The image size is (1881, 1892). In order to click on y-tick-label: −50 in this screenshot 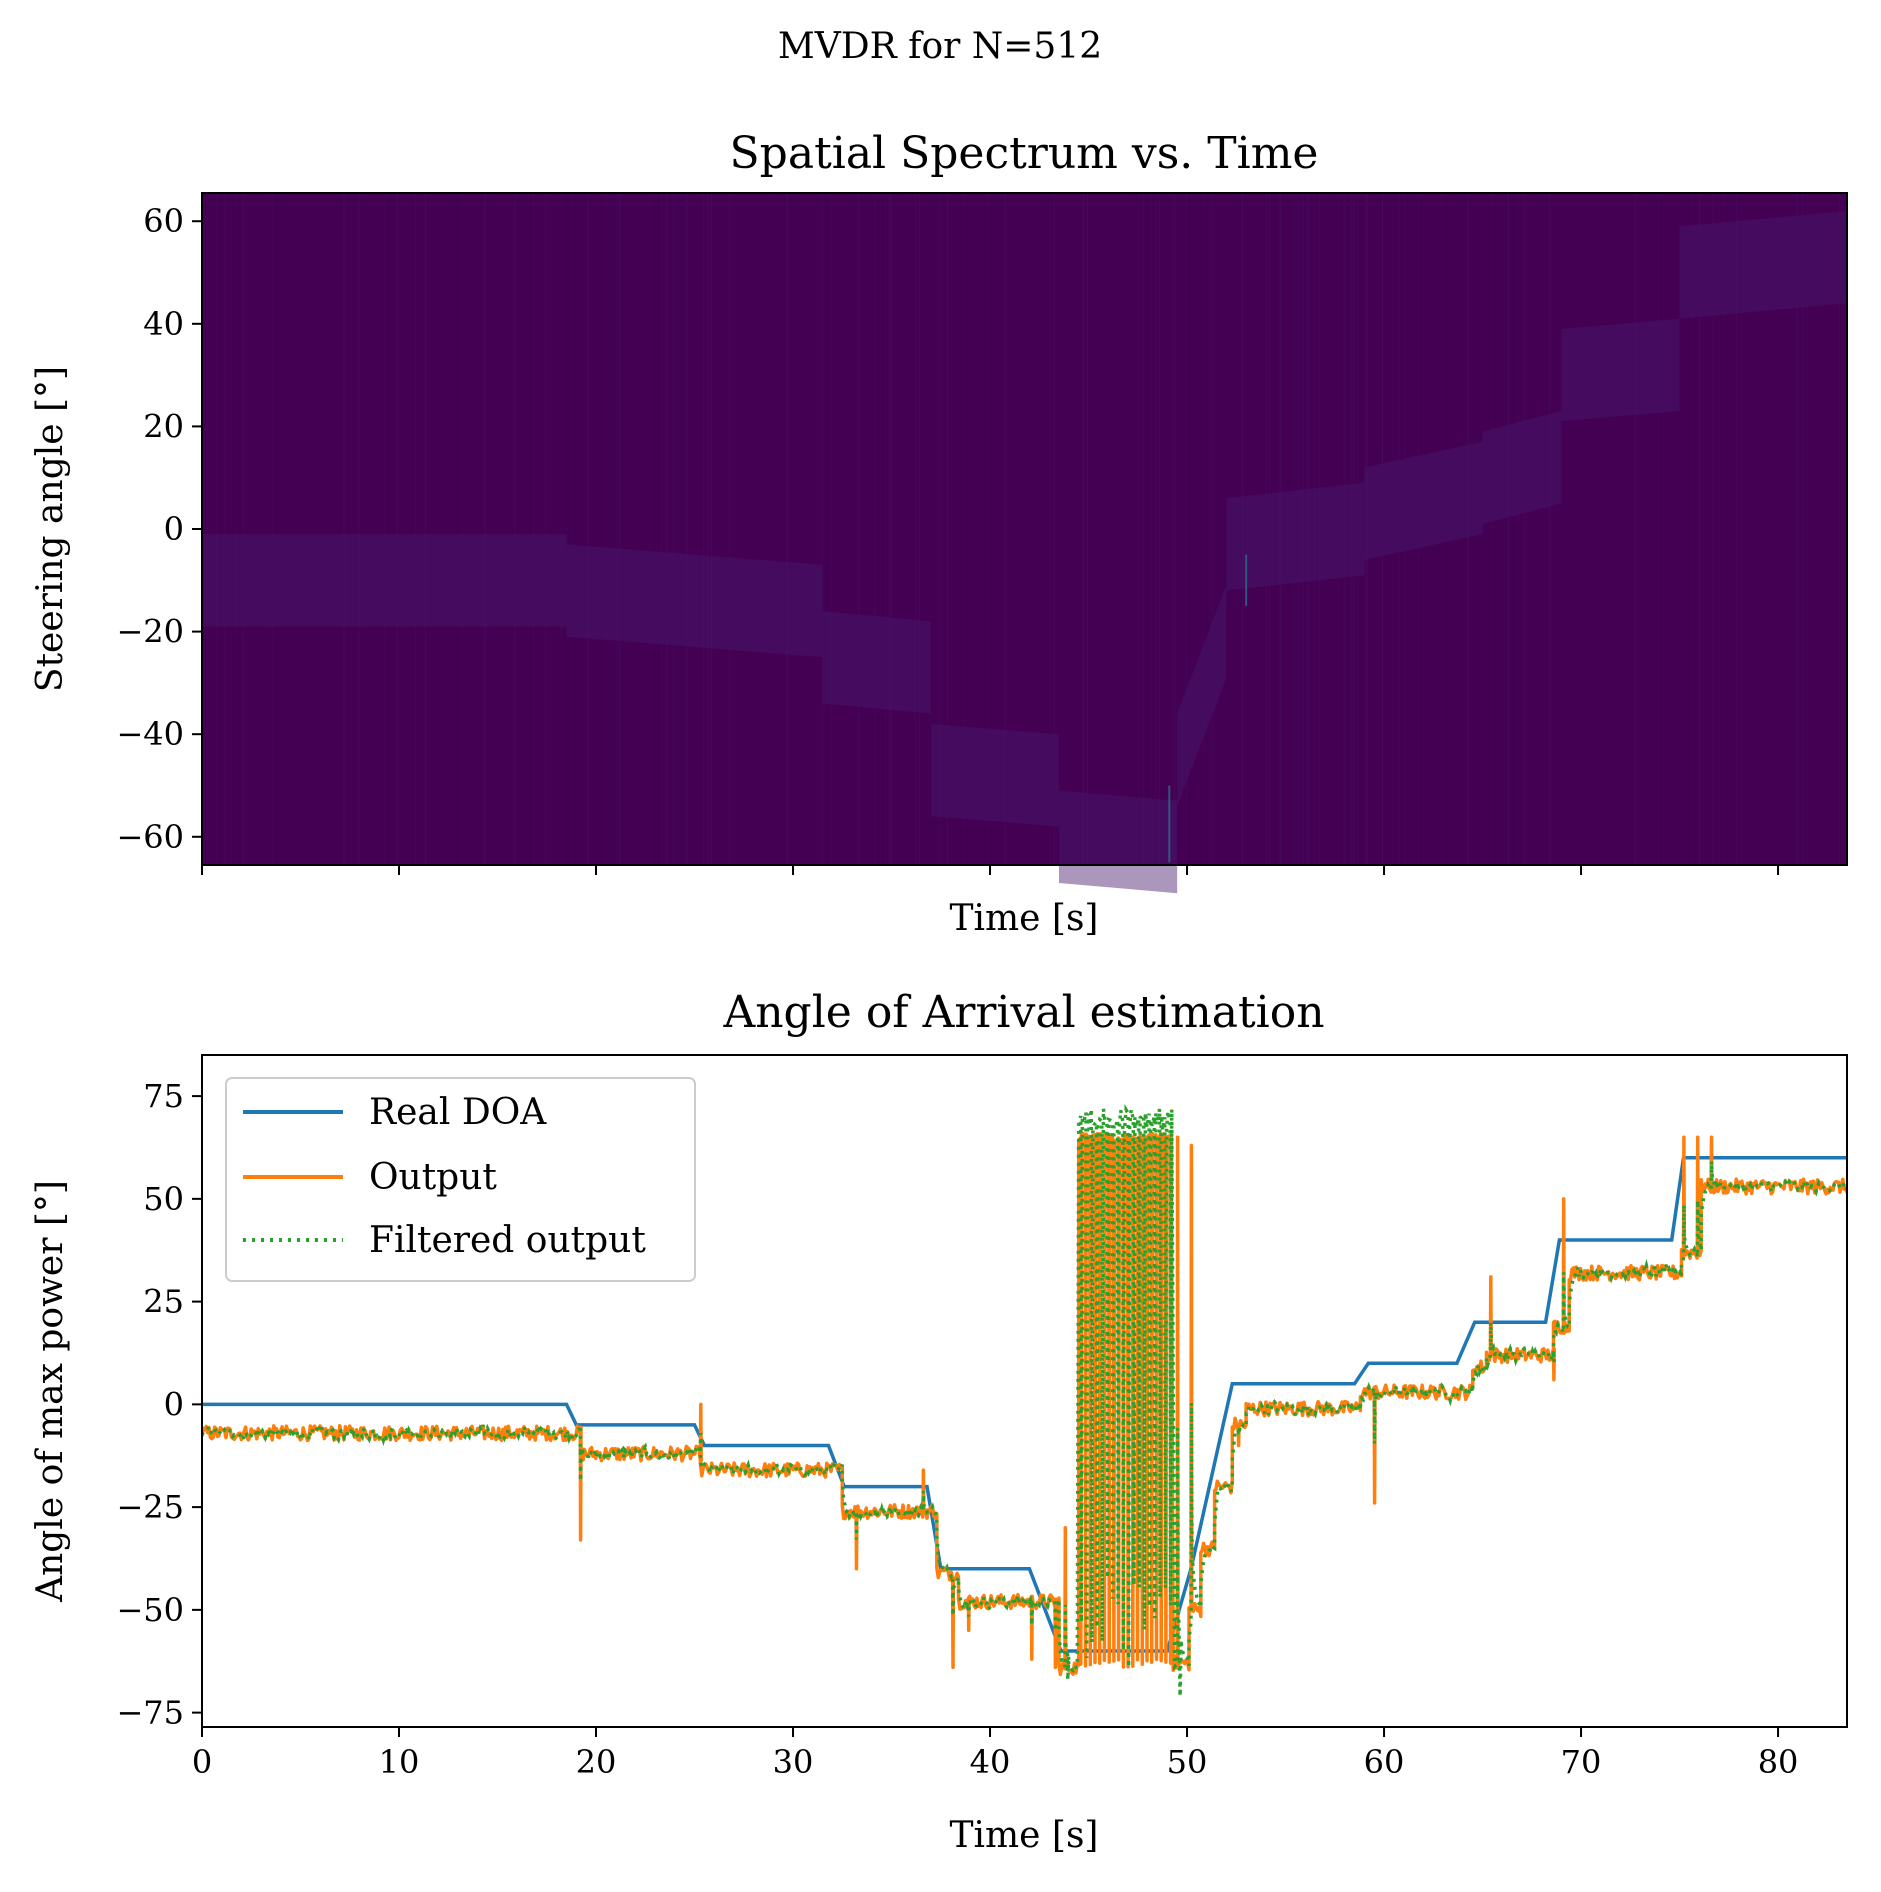, I will do `click(150, 1610)`.